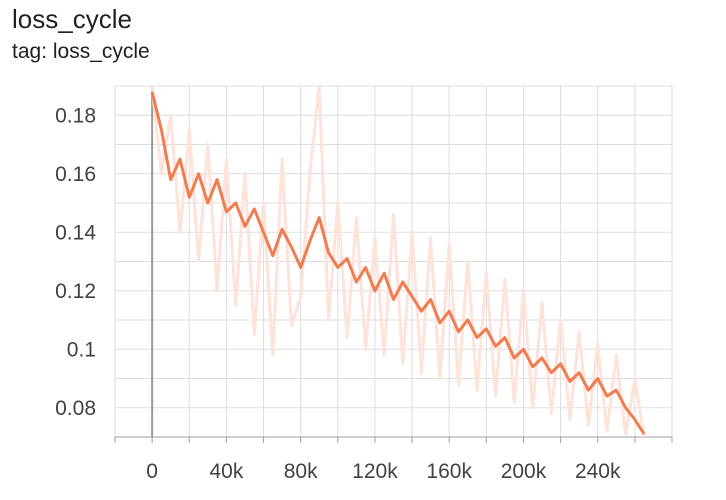 Image resolution: width=726 pixels, height=500 pixels. What do you see at coordinates (449, 471) in the screenshot?
I see `x-tick-label: 160k` at bounding box center [449, 471].